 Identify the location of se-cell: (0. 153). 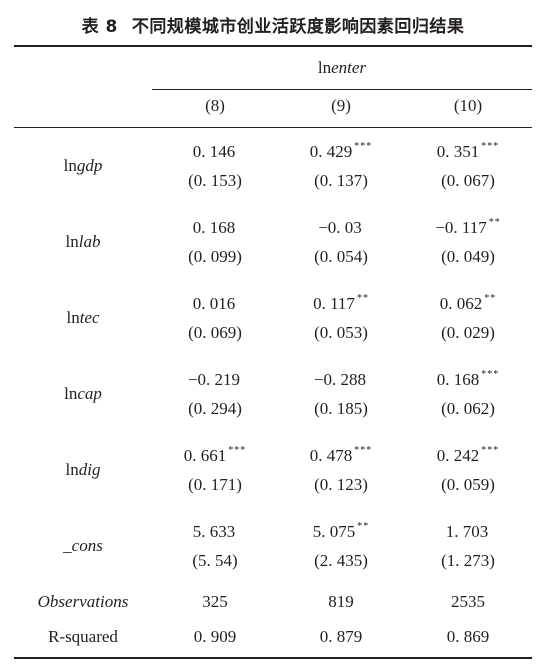
(215, 180).